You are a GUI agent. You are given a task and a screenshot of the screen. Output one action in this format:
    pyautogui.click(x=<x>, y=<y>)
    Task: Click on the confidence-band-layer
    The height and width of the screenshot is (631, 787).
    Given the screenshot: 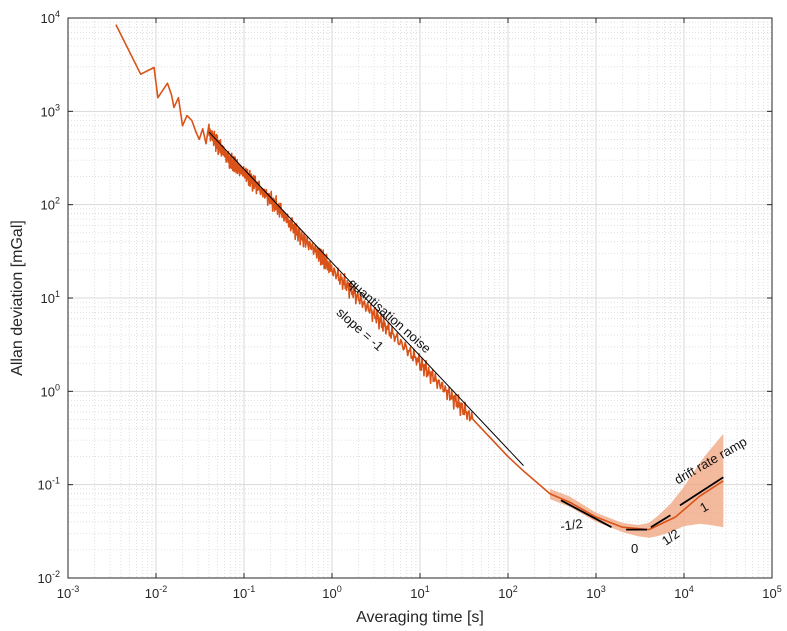 What is the action you would take?
    pyautogui.click(x=636, y=485)
    